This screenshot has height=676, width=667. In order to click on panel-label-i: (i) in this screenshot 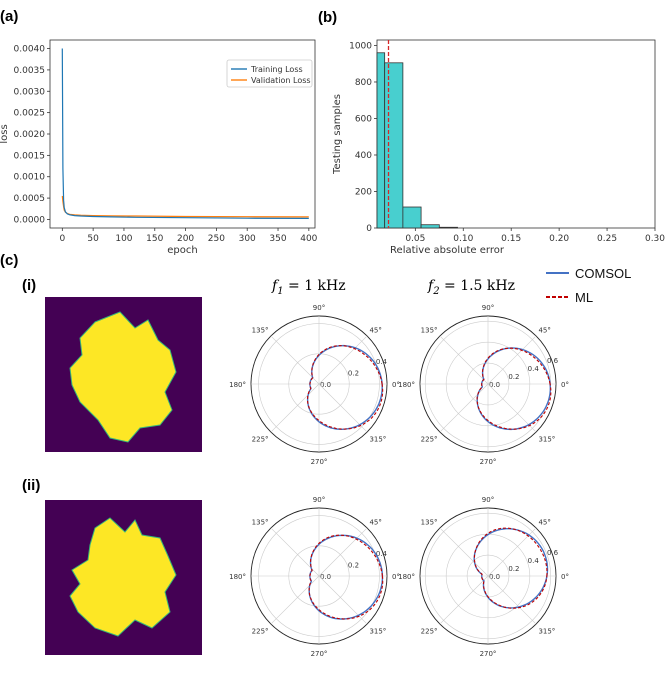, I will do `click(29, 285)`.